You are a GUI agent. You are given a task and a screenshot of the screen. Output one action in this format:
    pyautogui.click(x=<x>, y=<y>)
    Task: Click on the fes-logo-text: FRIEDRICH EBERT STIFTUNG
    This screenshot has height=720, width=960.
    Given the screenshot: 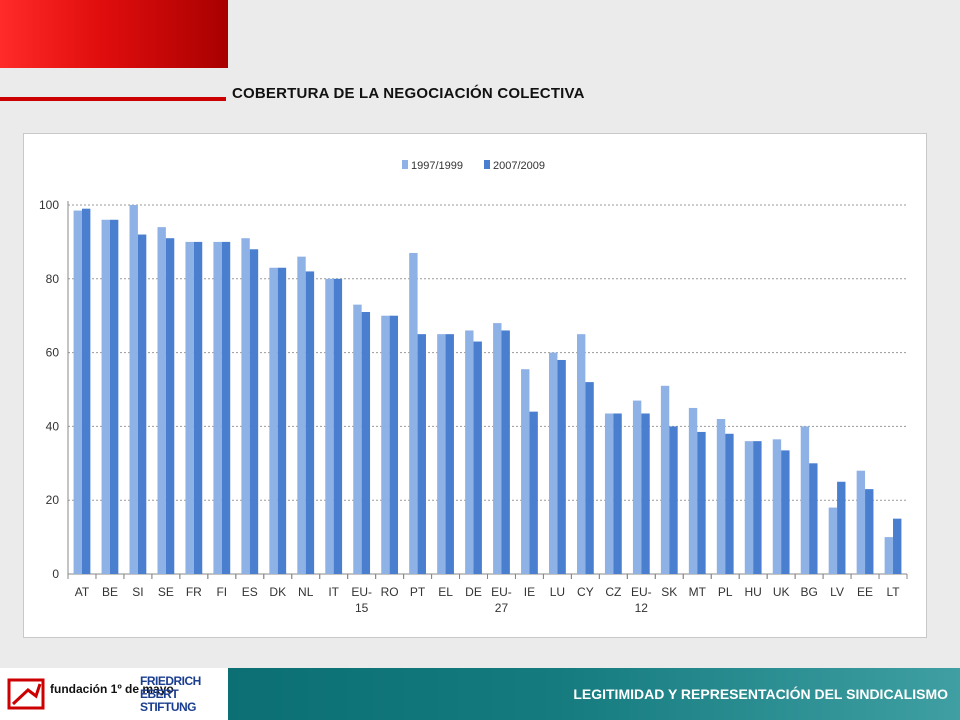 What is the action you would take?
    pyautogui.click(x=170, y=694)
    